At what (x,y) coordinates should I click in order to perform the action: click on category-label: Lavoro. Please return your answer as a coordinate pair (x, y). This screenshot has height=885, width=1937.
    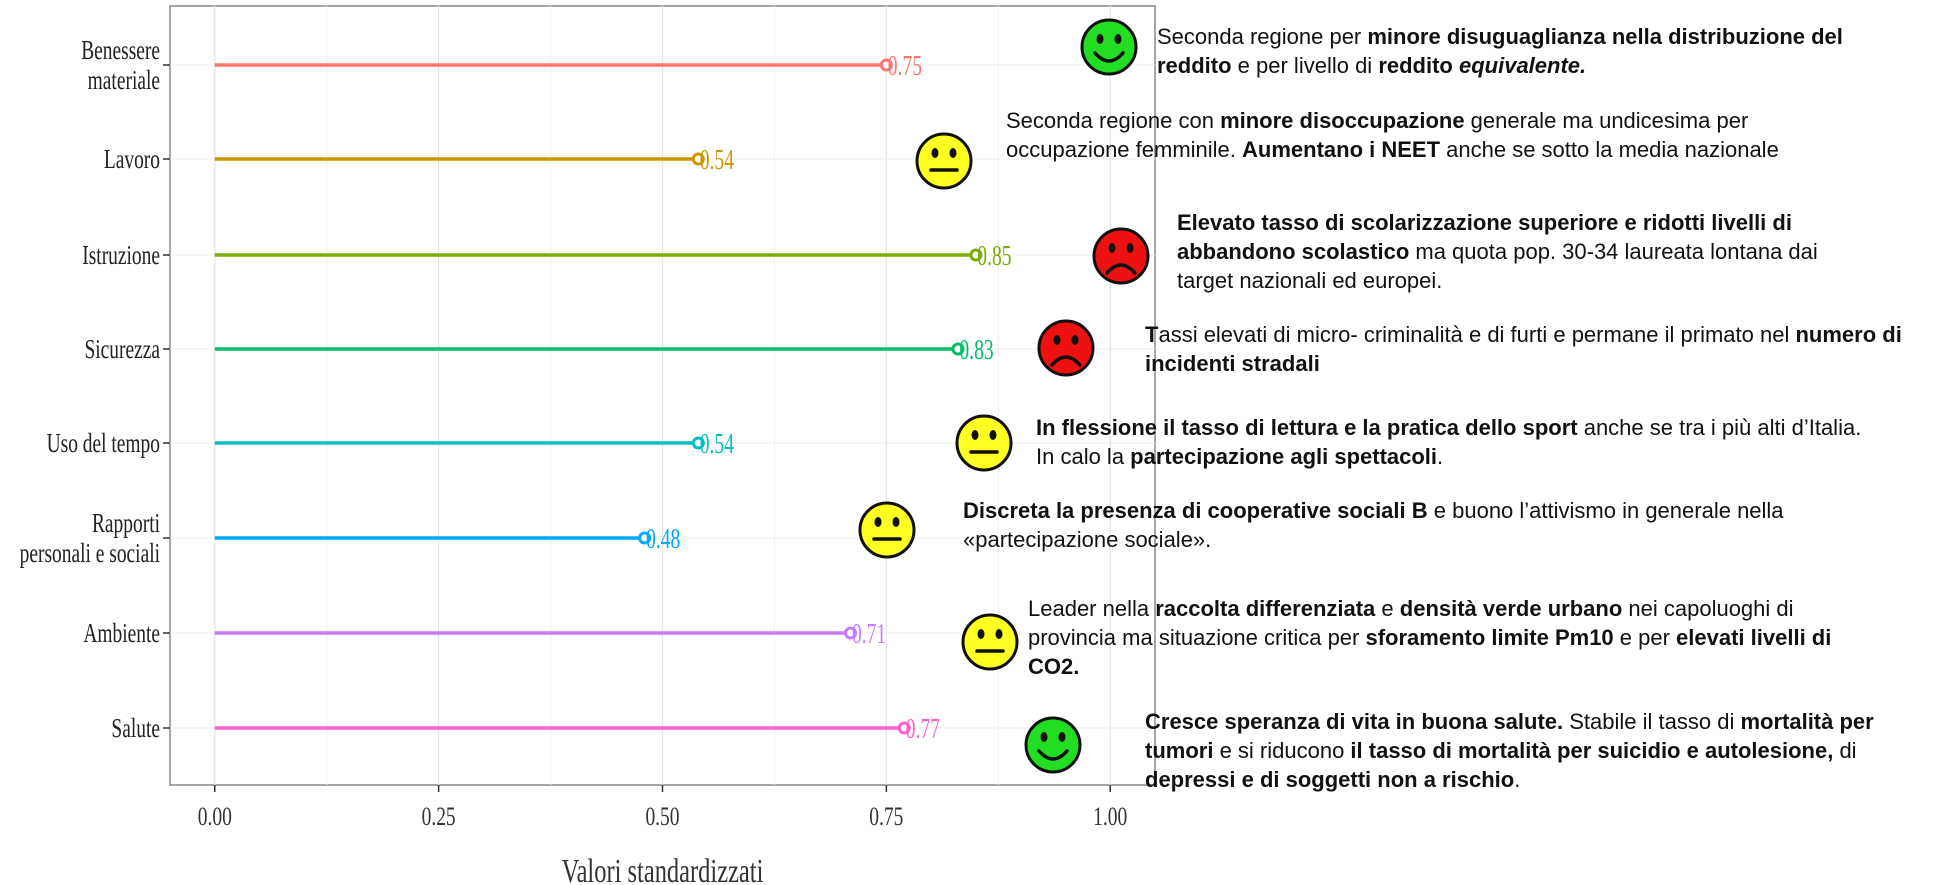
    Looking at the image, I should click on (131, 159).